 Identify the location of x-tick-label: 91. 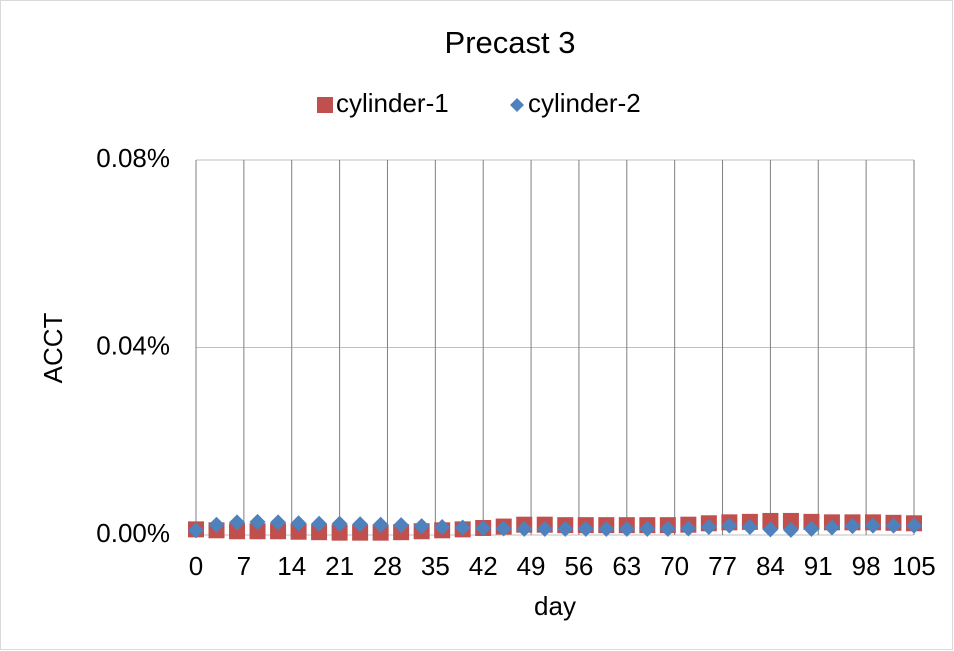
(818, 566).